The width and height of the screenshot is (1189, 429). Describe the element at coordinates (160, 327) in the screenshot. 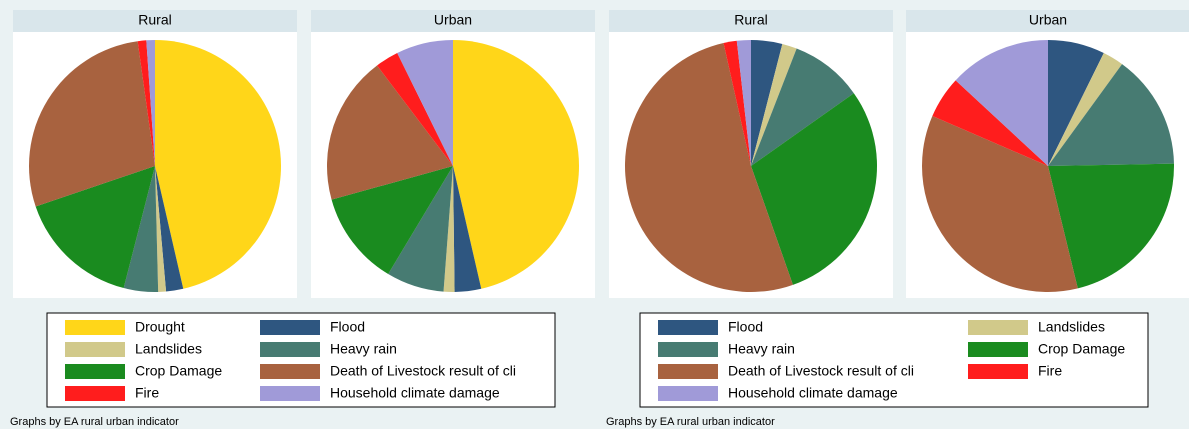

I see `legend-label: Drought` at that location.